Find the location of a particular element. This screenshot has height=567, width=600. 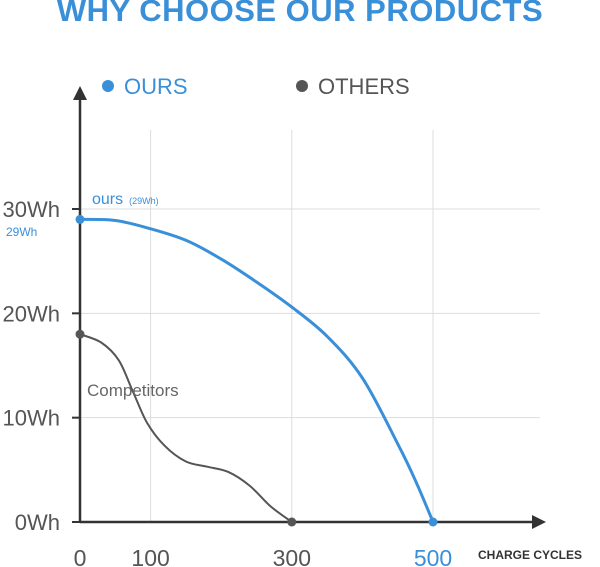

annotation-competitors: Competitors is located at coordinates (133, 390).